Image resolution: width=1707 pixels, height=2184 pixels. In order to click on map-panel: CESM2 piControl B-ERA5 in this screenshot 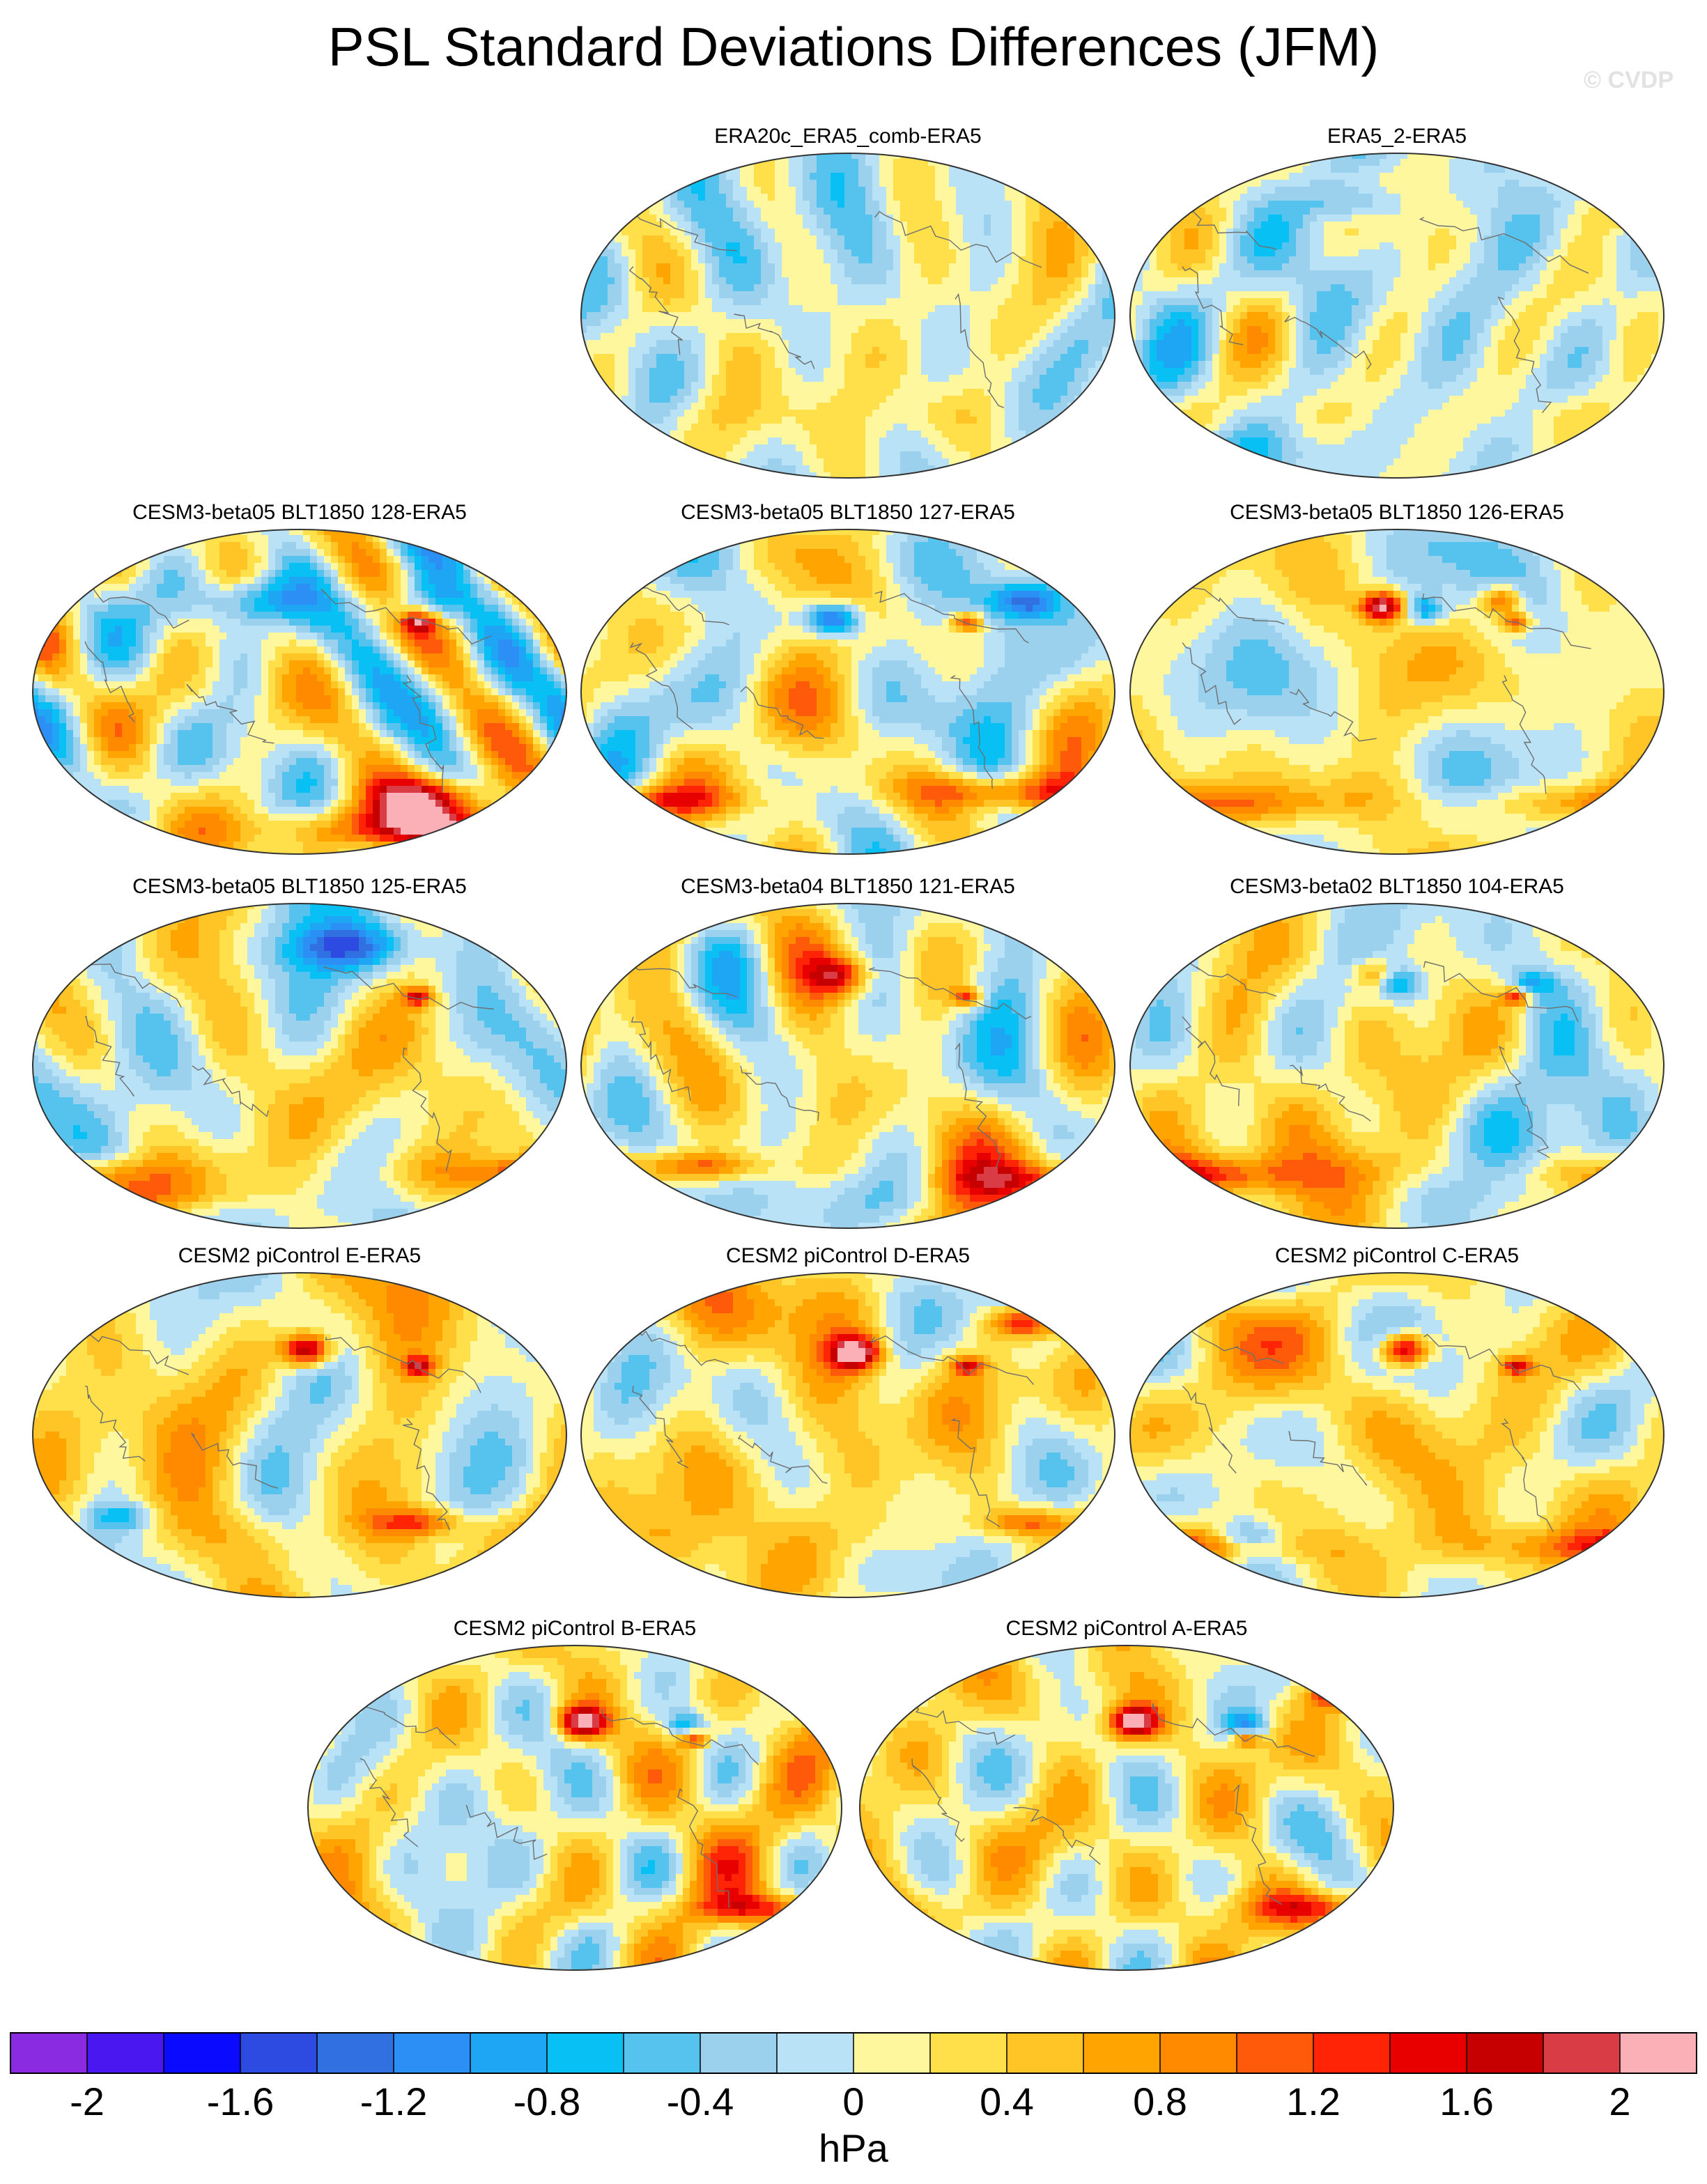, I will do `click(575, 1797)`.